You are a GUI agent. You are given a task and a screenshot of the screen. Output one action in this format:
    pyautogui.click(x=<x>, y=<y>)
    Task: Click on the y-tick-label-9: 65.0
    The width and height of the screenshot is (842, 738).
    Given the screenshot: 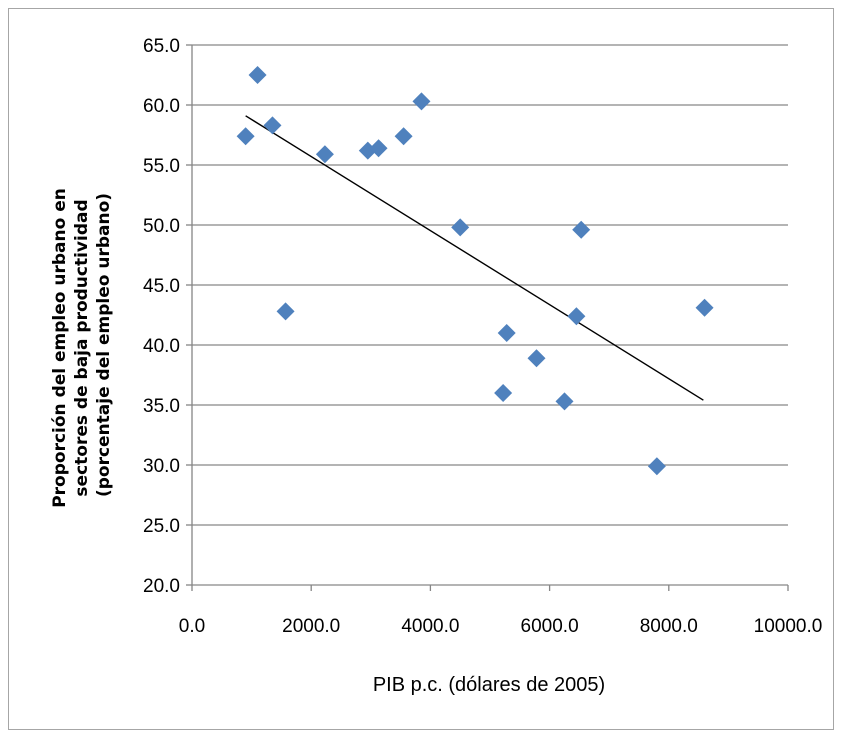 What is the action you would take?
    pyautogui.click(x=161, y=46)
    